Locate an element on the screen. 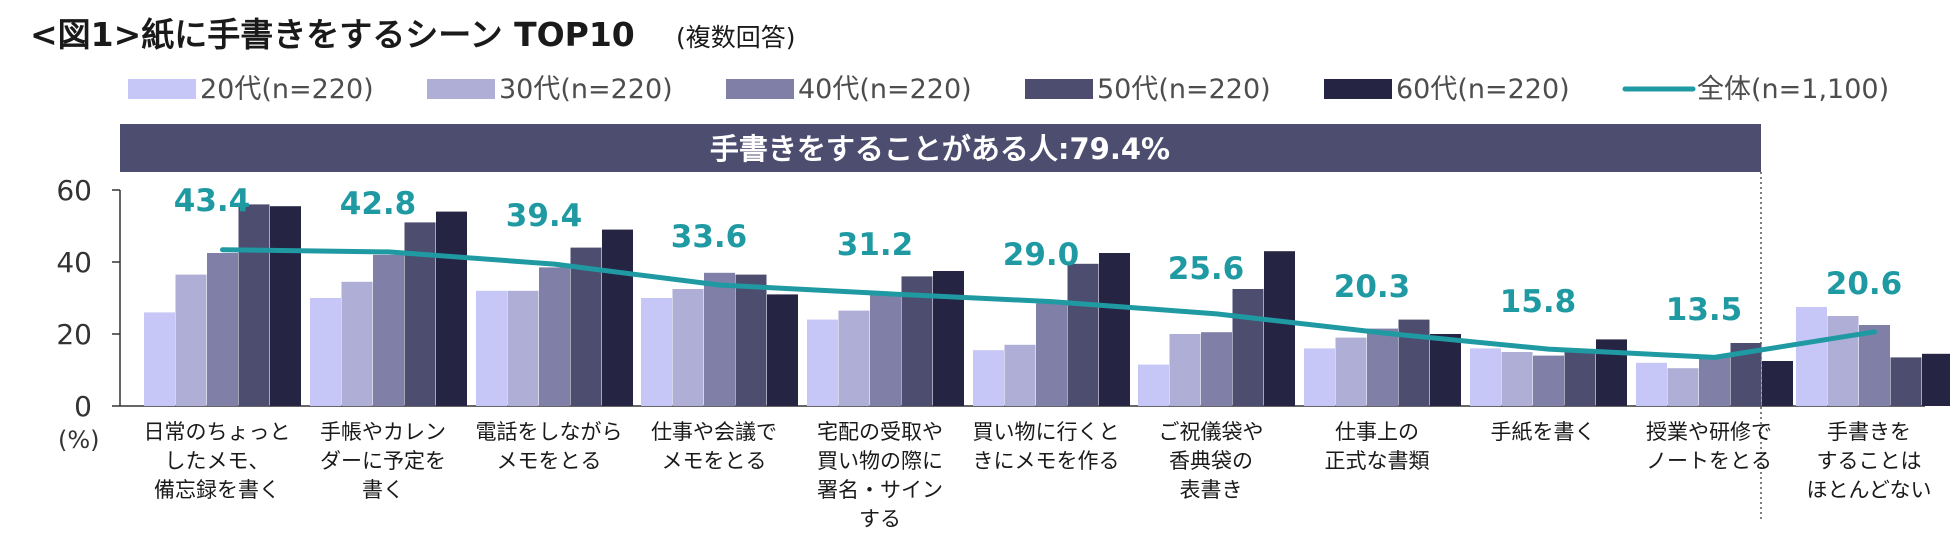  total-value-label-2: 42.8 is located at coordinates (378, 204).